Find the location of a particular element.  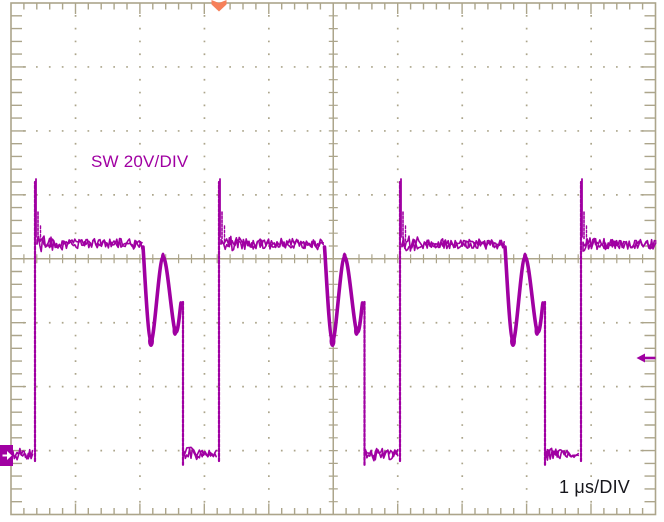

channel-ground-marker is located at coordinates (6, 455).